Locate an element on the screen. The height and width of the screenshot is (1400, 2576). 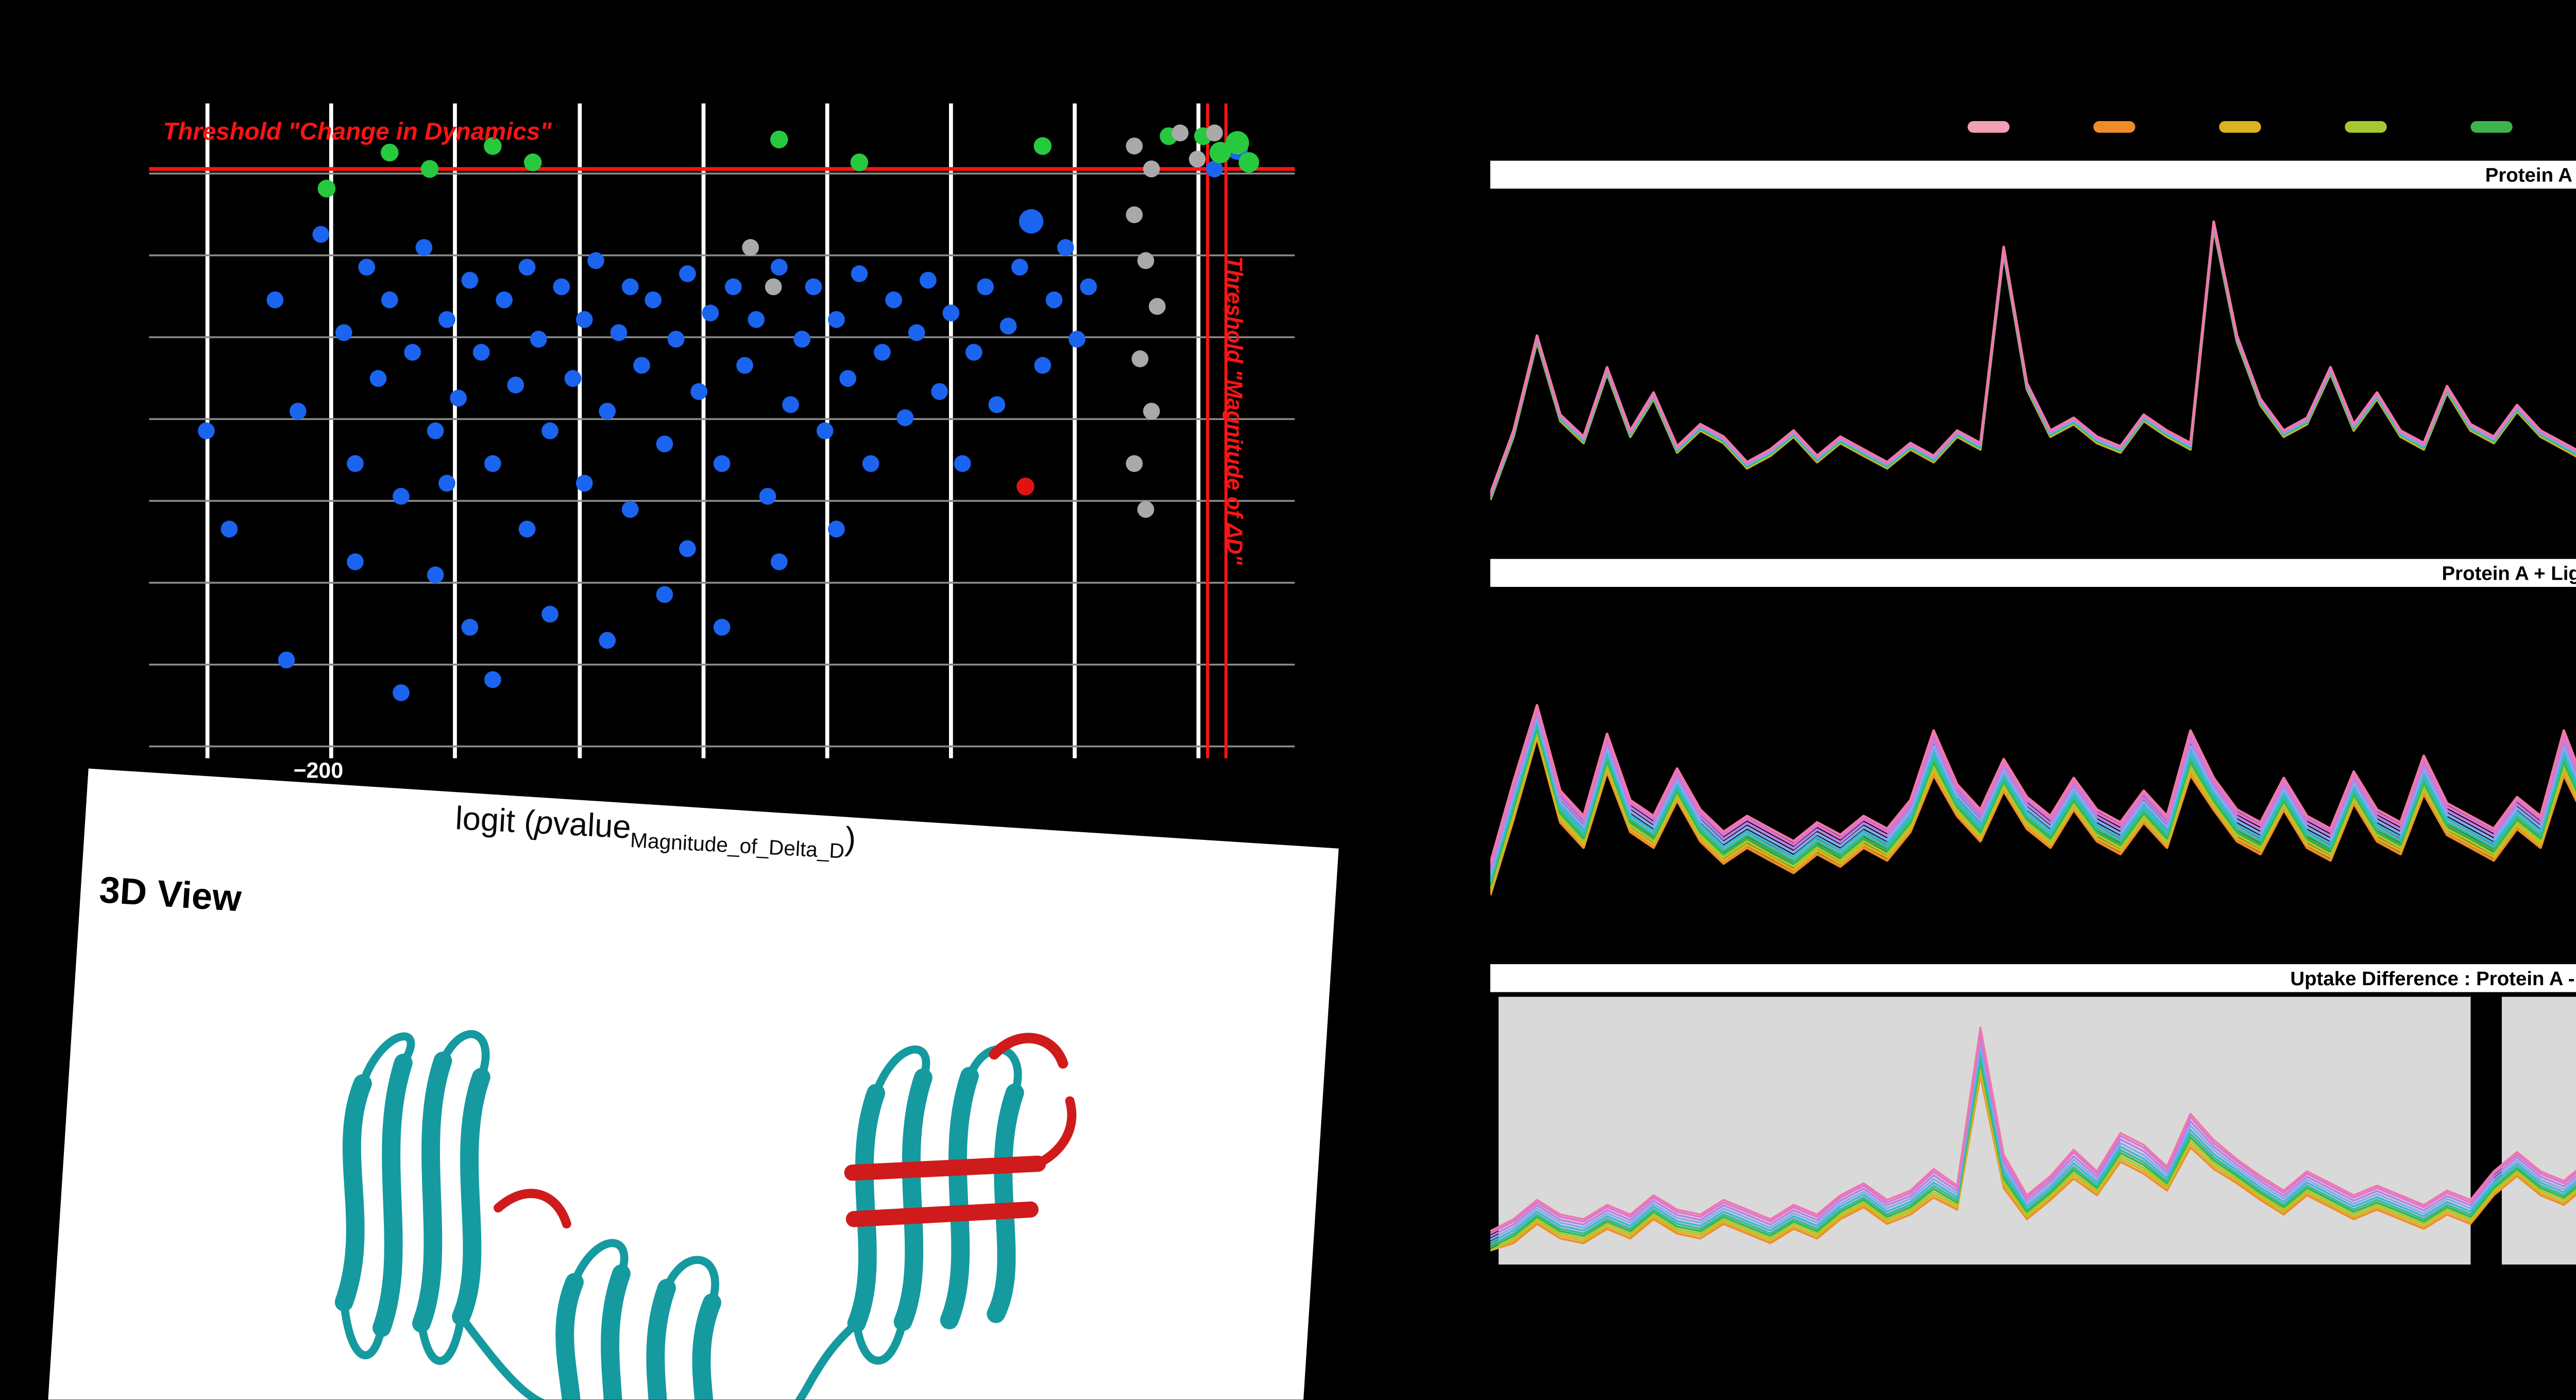
timepoint-legend is located at coordinates (2272, 126).